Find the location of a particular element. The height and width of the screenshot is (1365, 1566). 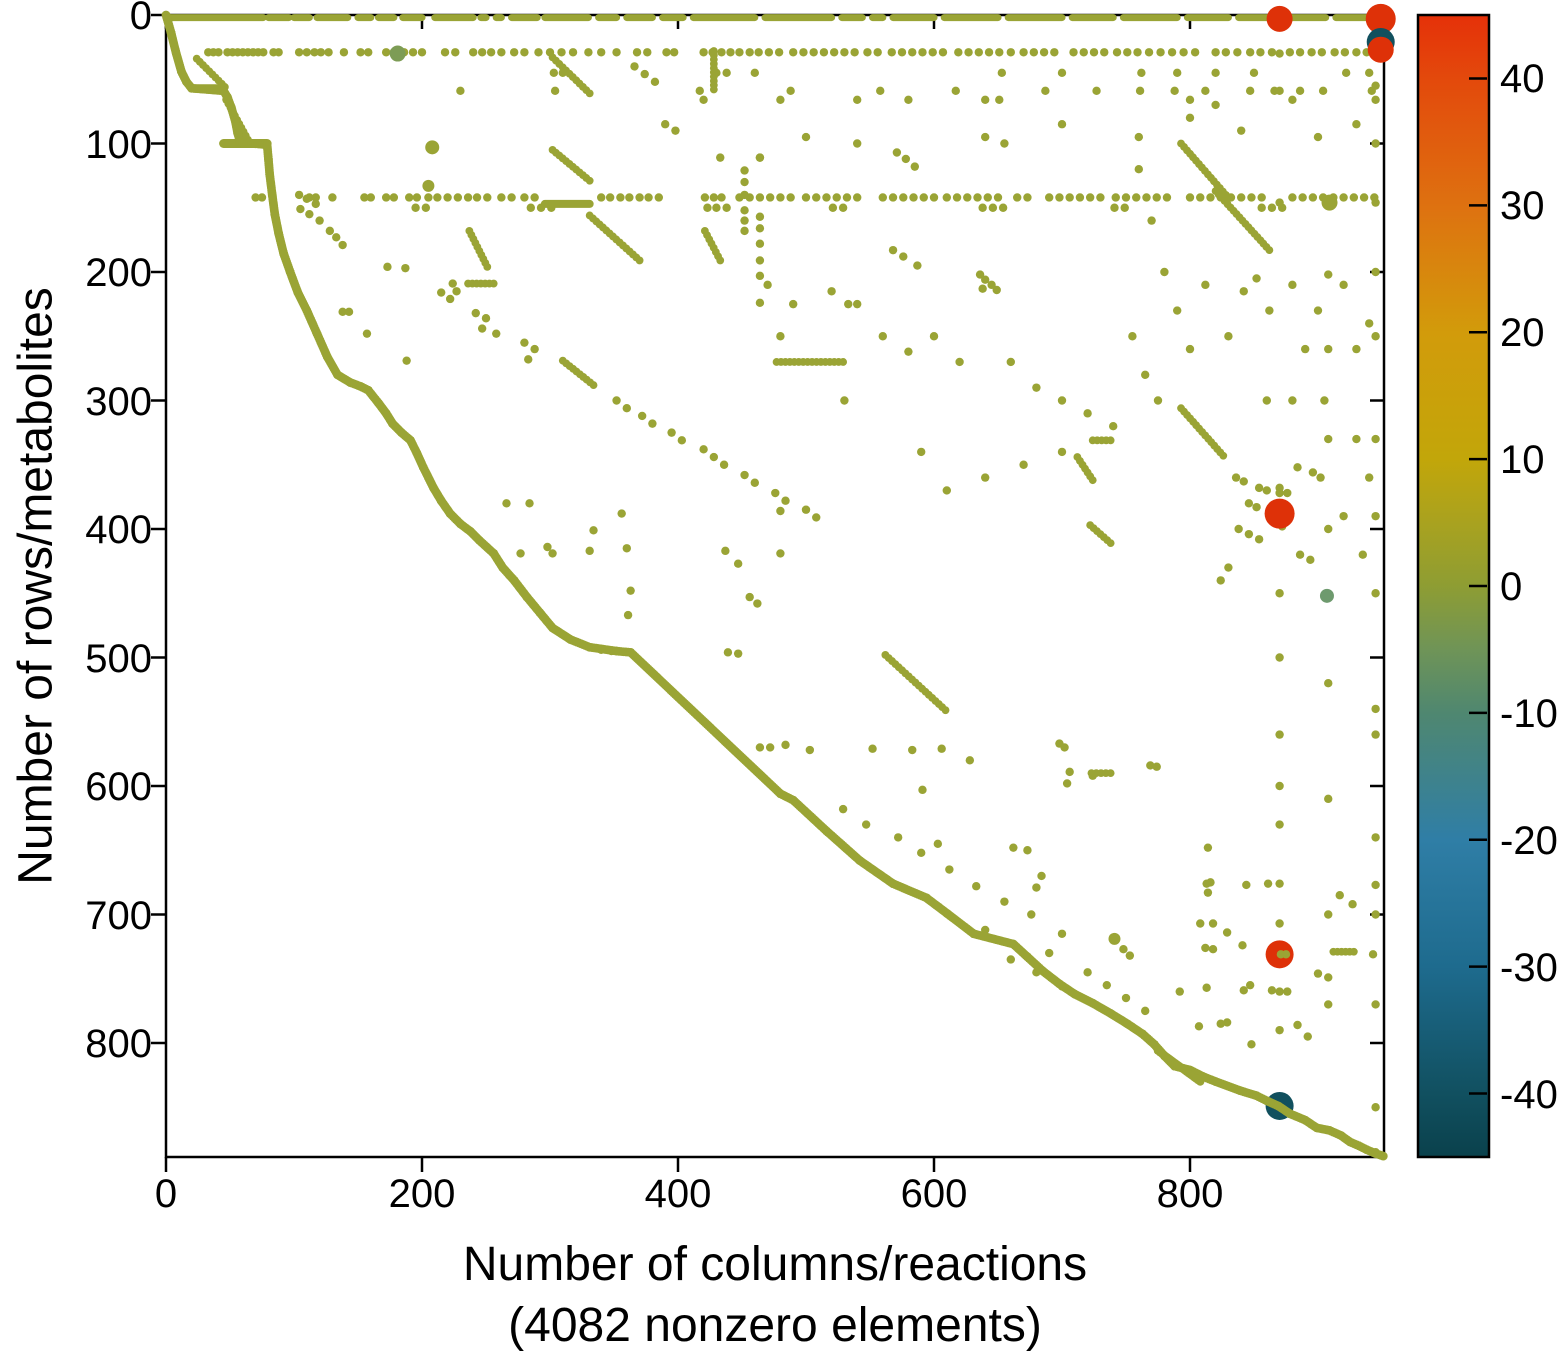

x-tick-label: 0 is located at coordinates (166, 1194).